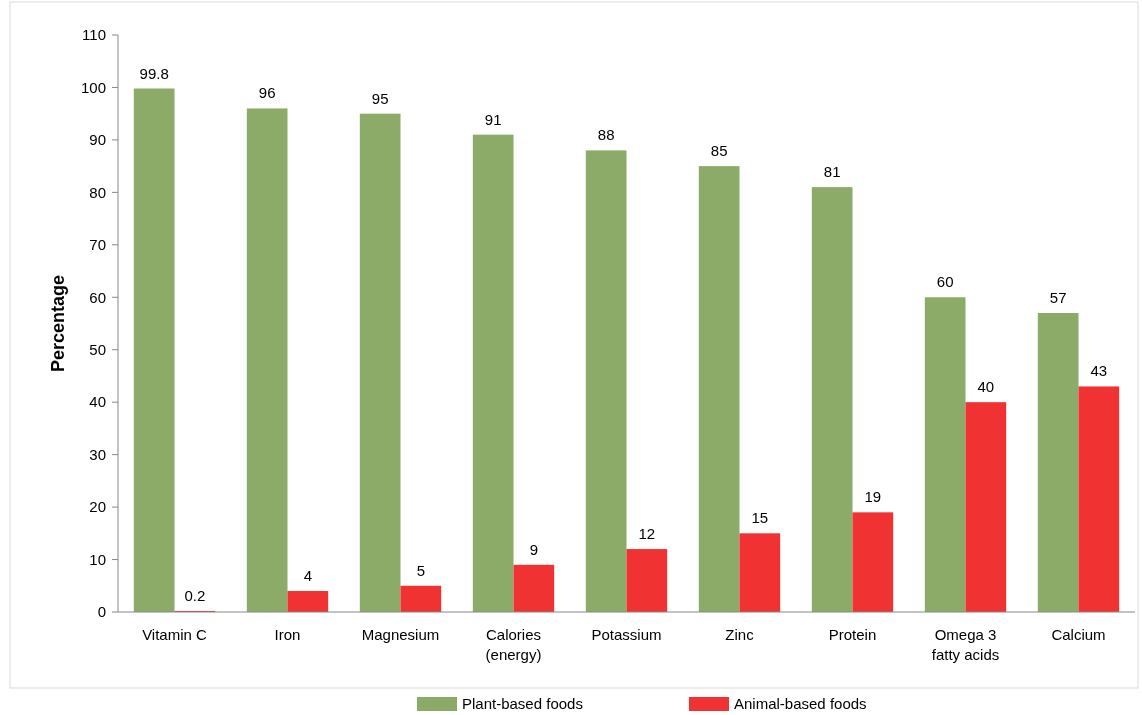 The width and height of the screenshot is (1142, 715). What do you see at coordinates (873, 497) in the screenshot?
I see `data-label: 19` at bounding box center [873, 497].